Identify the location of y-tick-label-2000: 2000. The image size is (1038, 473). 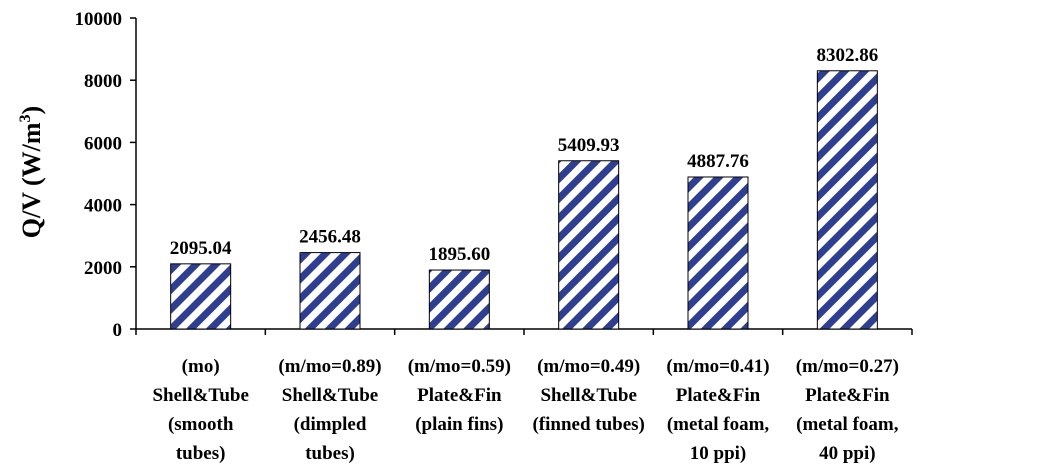
(103, 268).